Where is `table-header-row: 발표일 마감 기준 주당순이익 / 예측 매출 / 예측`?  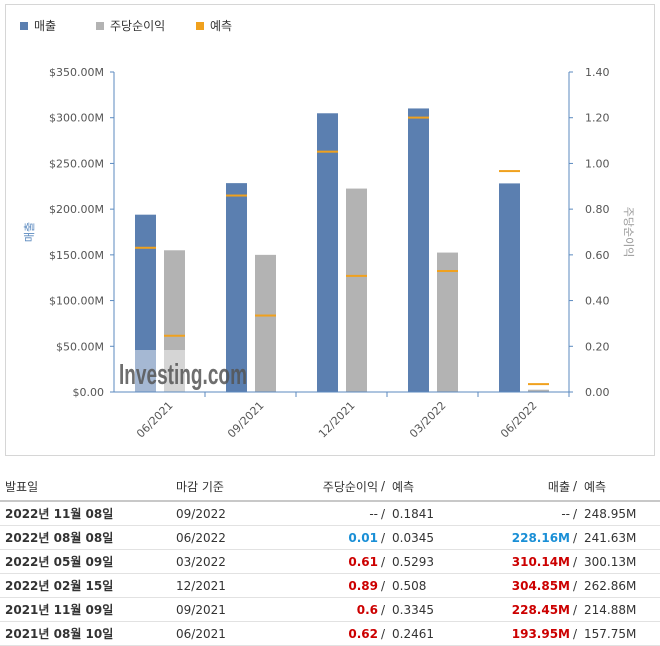 table-header-row: 발표일 마감 기준 주당순이익 / 예측 매출 / 예측 is located at coordinates (330, 487).